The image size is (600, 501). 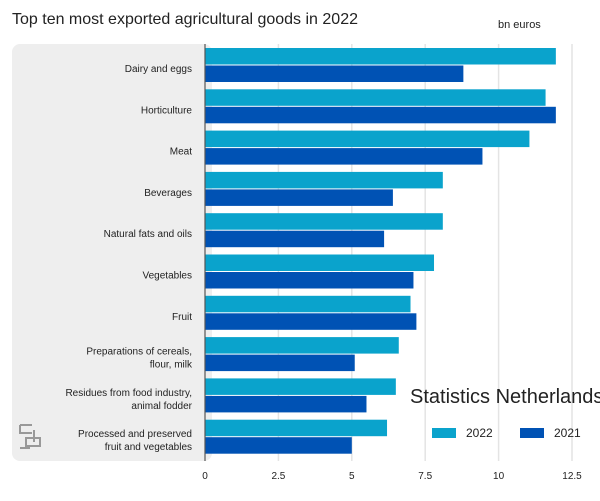 What do you see at coordinates (30, 436) in the screenshot?
I see `cbs-logo` at bounding box center [30, 436].